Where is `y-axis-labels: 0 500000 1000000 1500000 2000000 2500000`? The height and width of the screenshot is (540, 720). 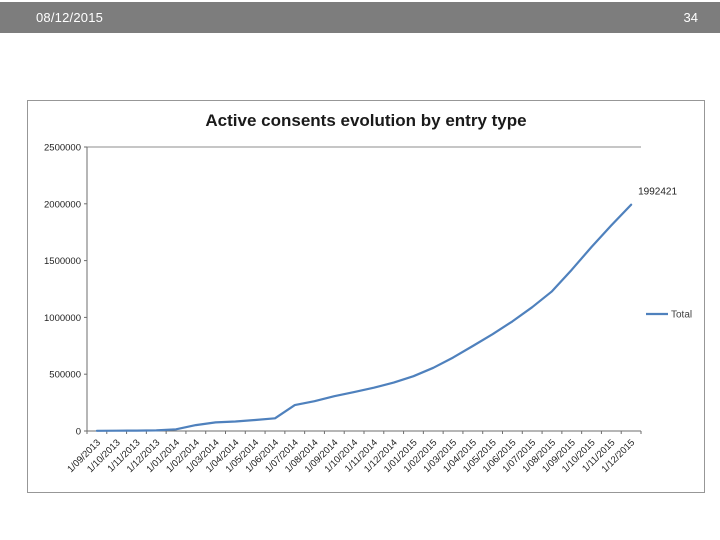 y-axis-labels: 0 500000 1000000 1500000 2000000 2500000 is located at coordinates (65, 290).